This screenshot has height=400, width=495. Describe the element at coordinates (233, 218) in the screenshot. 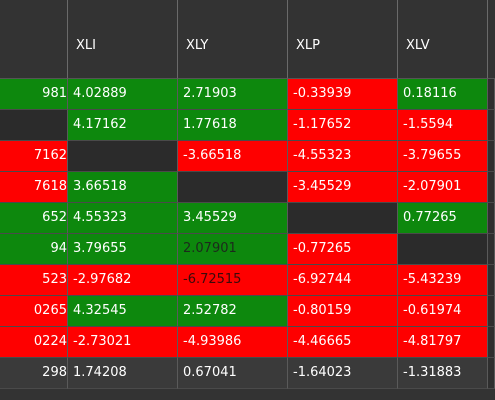

I see `table-cell: 3.45529` at that location.